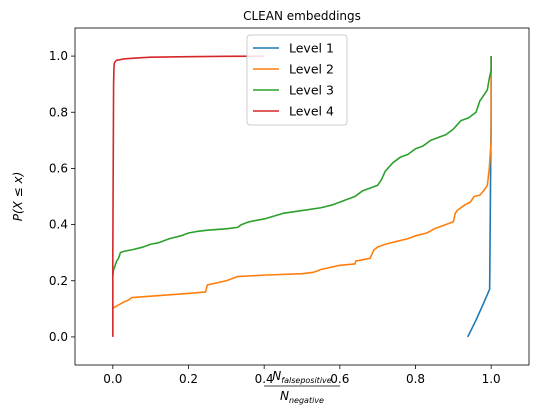  Describe the element at coordinates (62, 196) in the screenshot. I see `y-ticks: 0.0 0.2 0.4 0.6 0.8 1.0` at that location.